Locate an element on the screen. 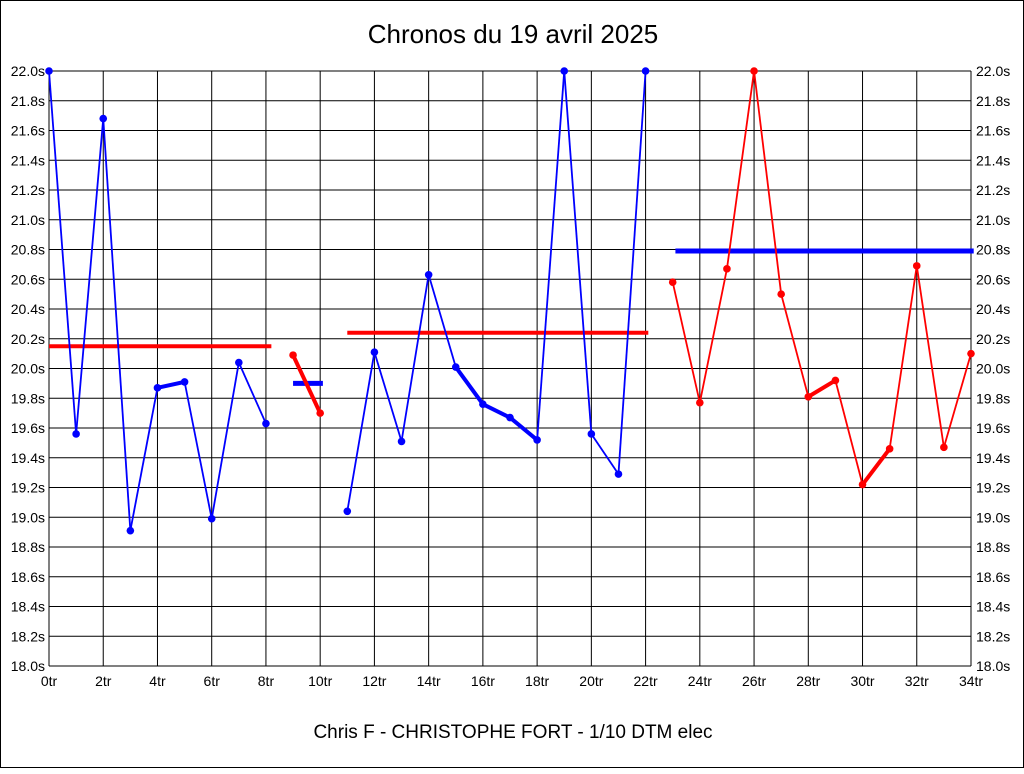 The image size is (1024, 774). y-tick-label-left: 18.6s is located at coordinates (28, 577).